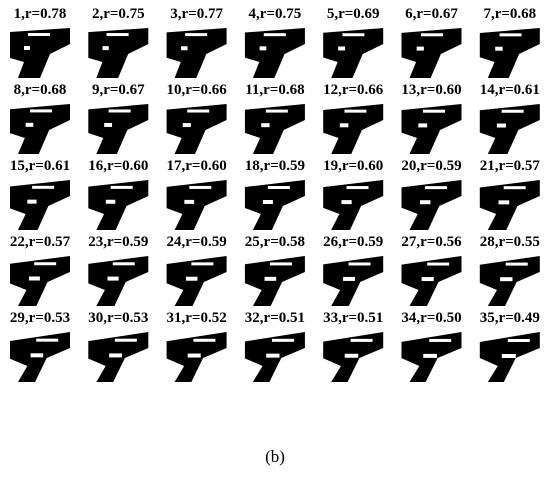 The height and width of the screenshot is (479, 550). I want to click on panel-label: 3,r=0.77, so click(196, 14).